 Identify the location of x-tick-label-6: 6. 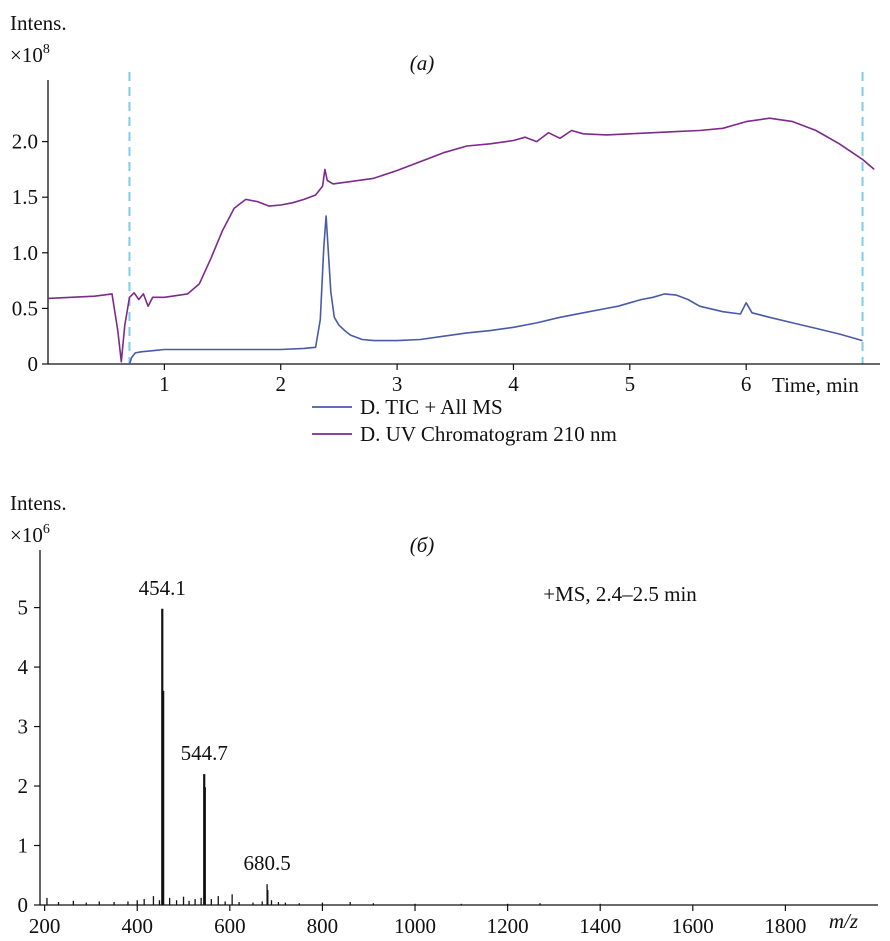
(746, 384).